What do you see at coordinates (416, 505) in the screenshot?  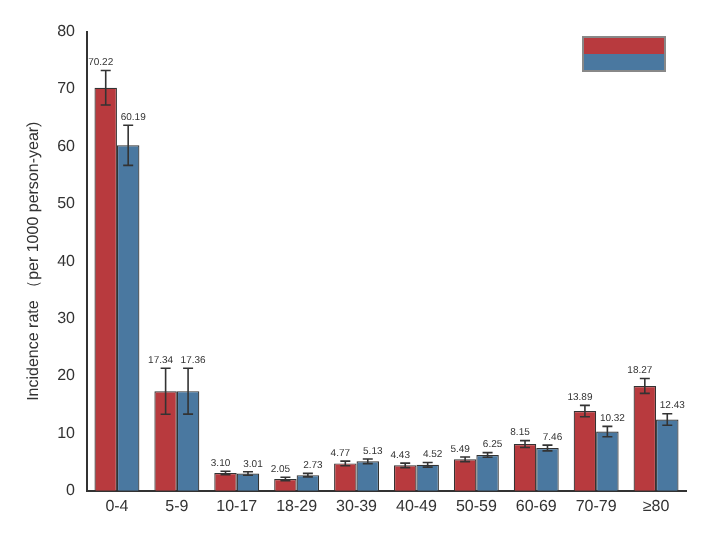 I see `x-tick-label: 40-49` at bounding box center [416, 505].